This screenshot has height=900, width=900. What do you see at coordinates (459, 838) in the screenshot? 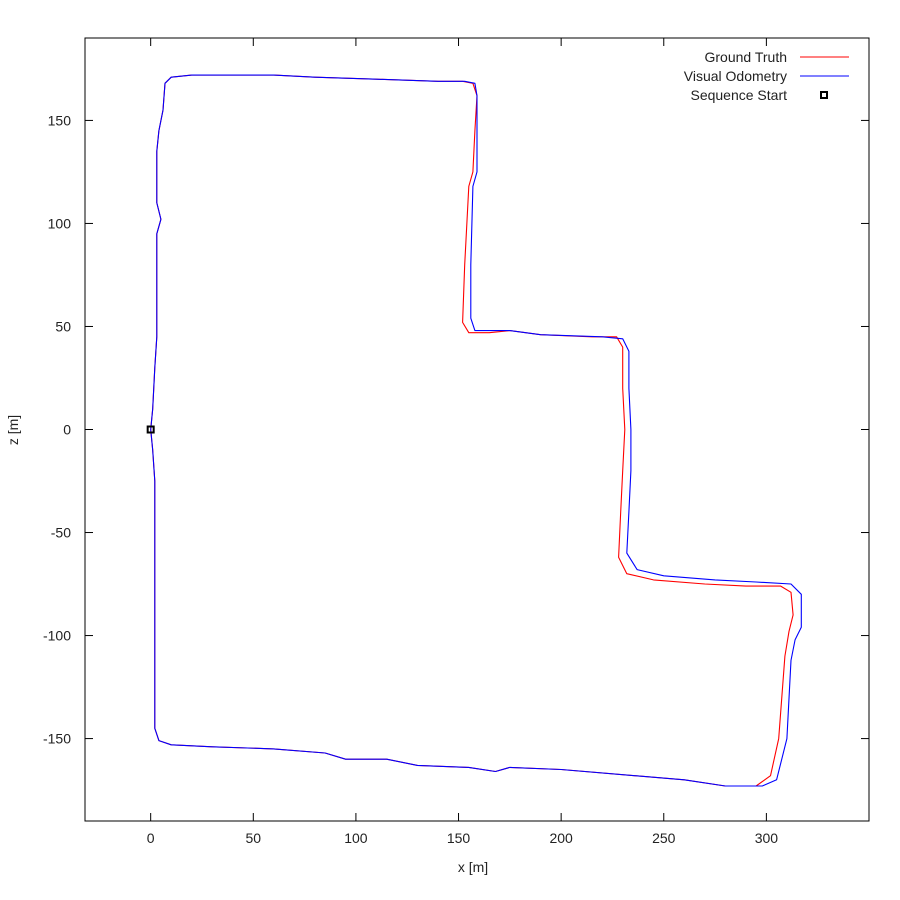
I see `x-tick-label: 150` at bounding box center [459, 838].